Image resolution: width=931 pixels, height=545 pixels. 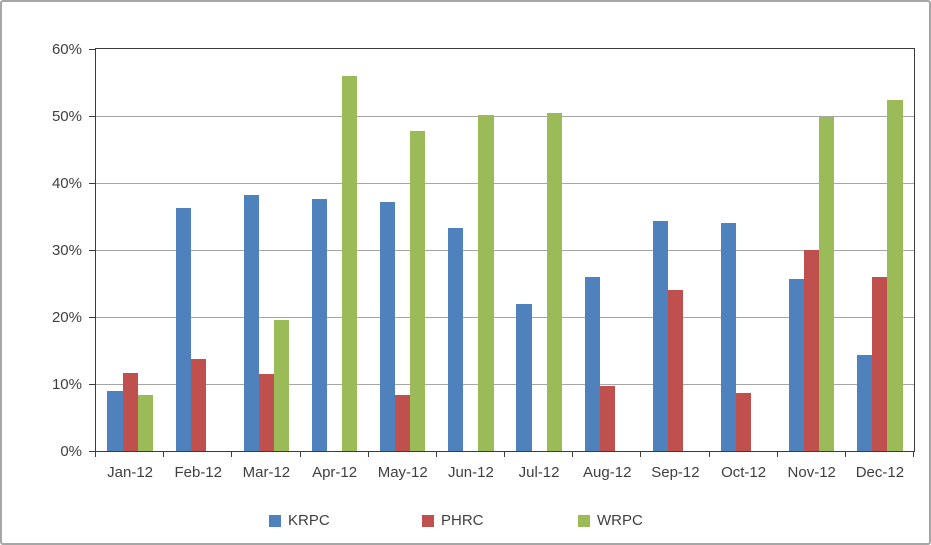 I want to click on y-axis-label-30: 30%, so click(x=66, y=250).